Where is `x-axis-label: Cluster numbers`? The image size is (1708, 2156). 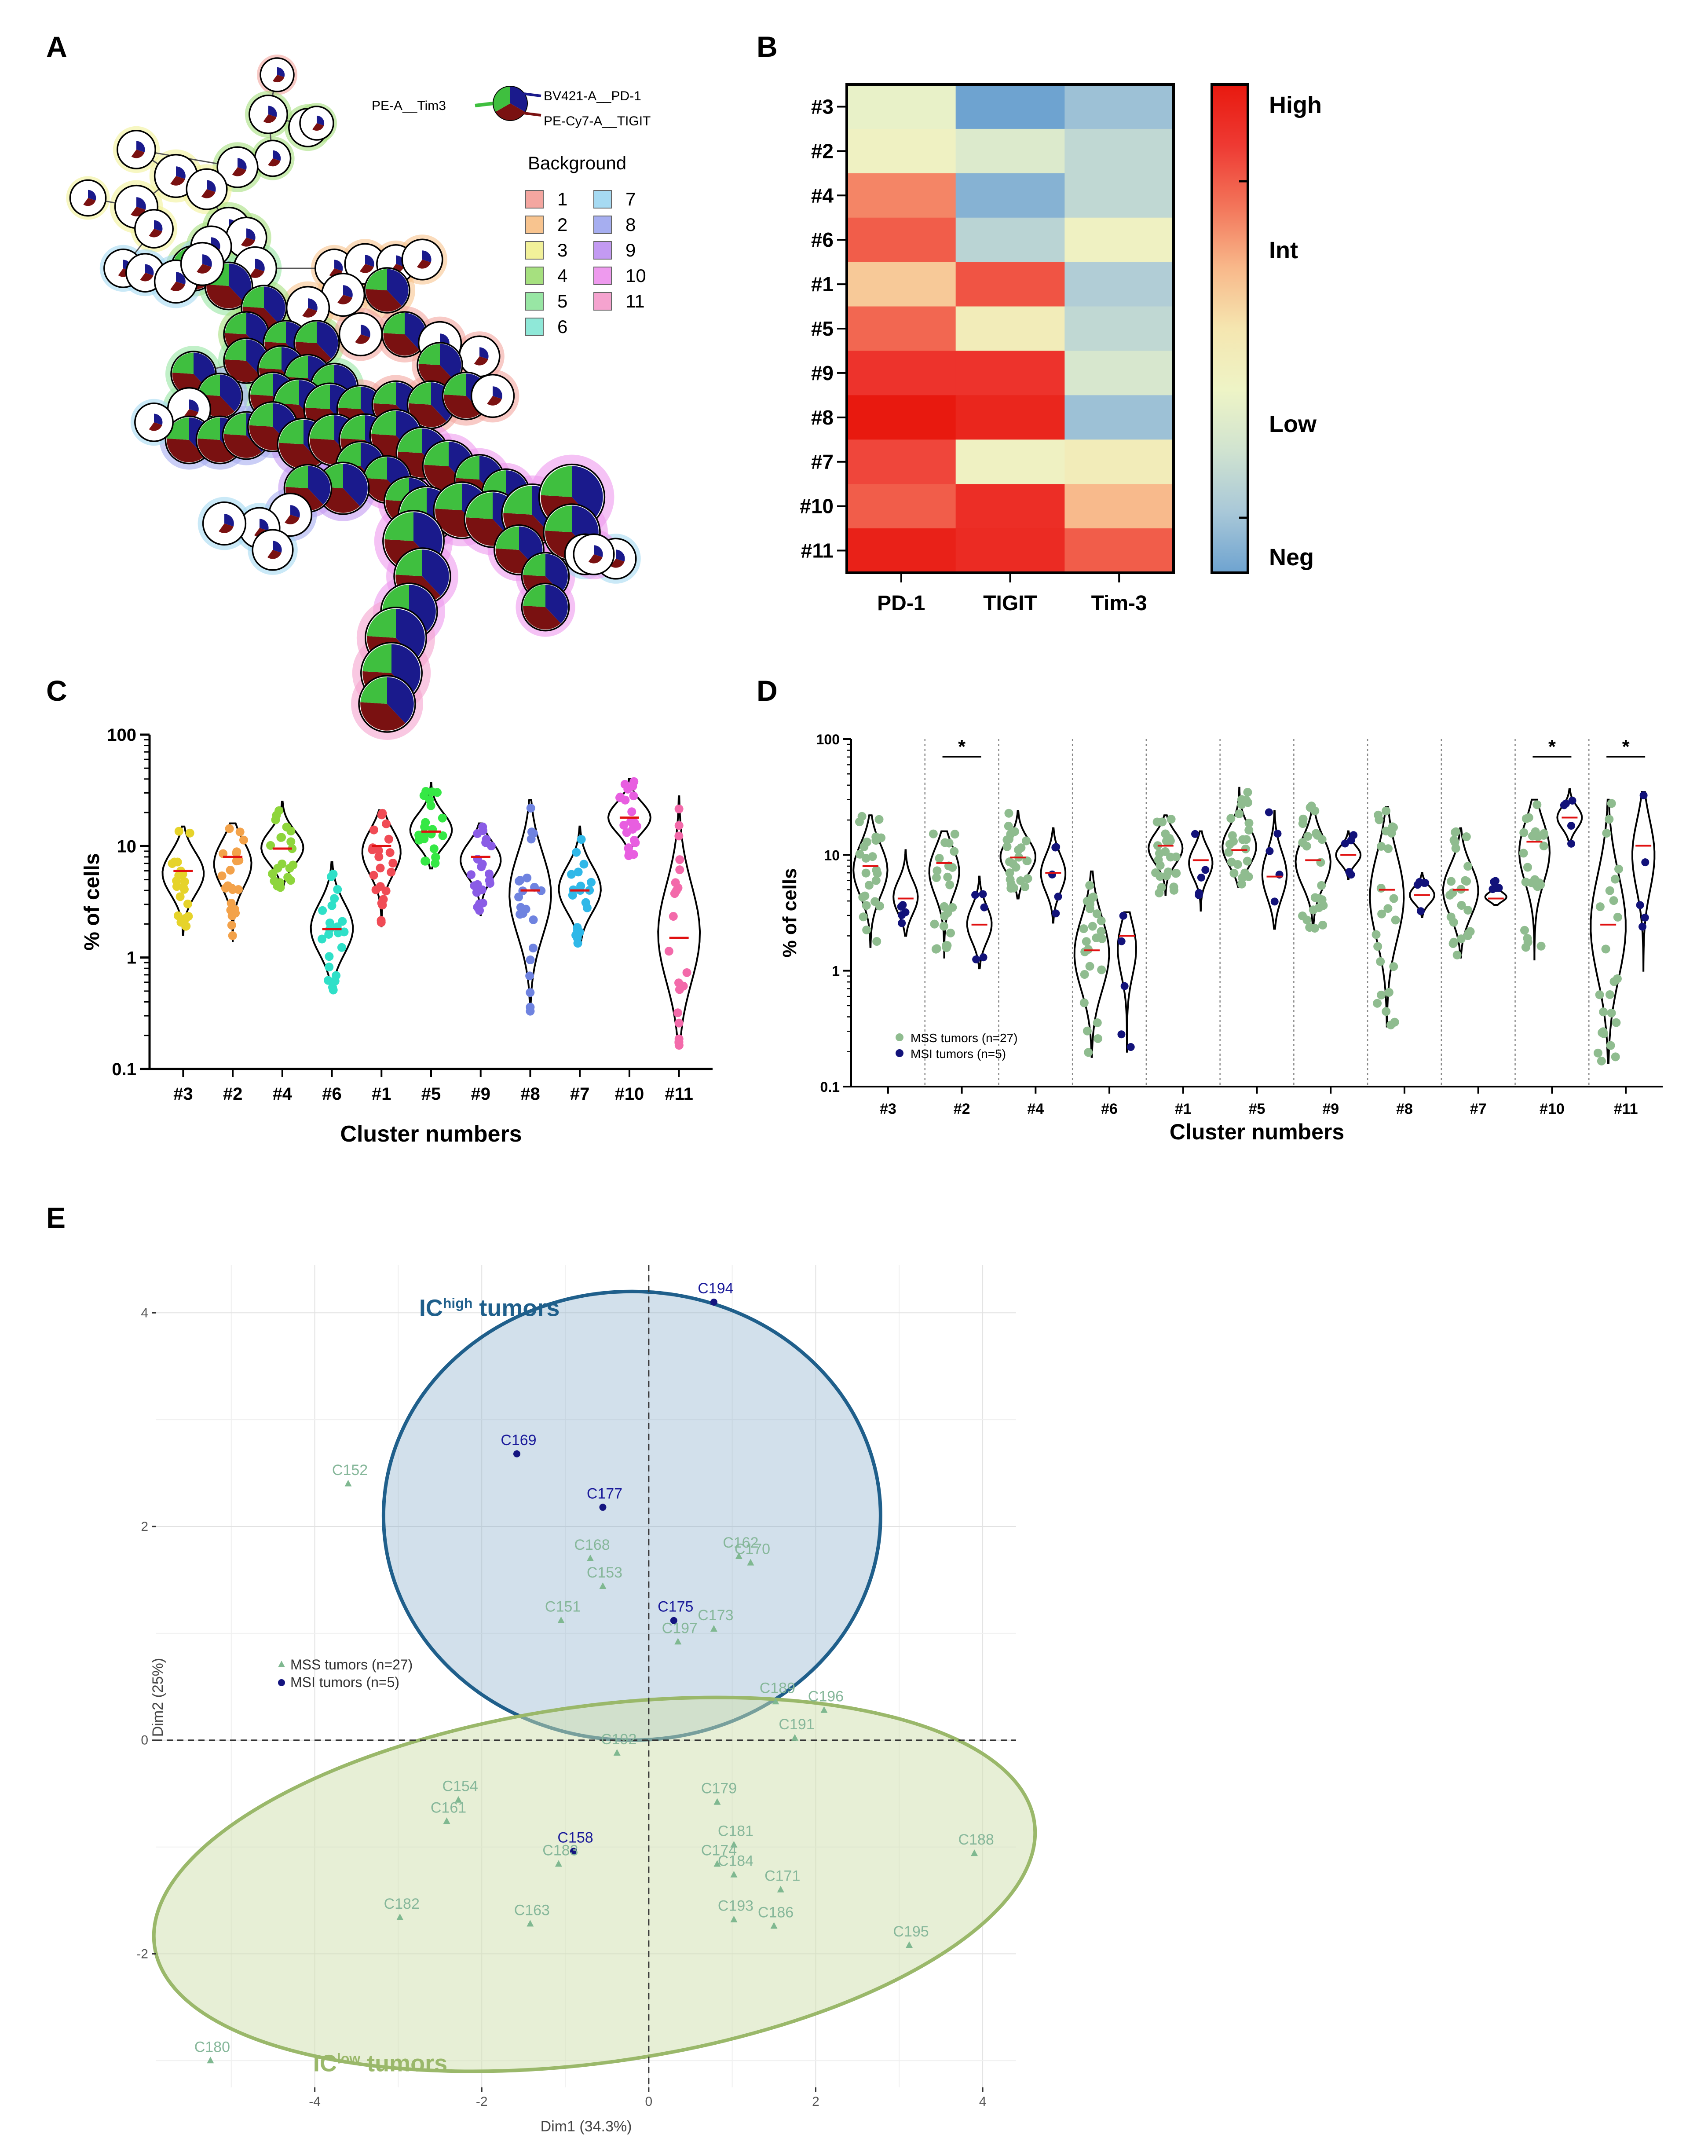
x-axis-label: Cluster numbers is located at coordinates (1257, 1132).